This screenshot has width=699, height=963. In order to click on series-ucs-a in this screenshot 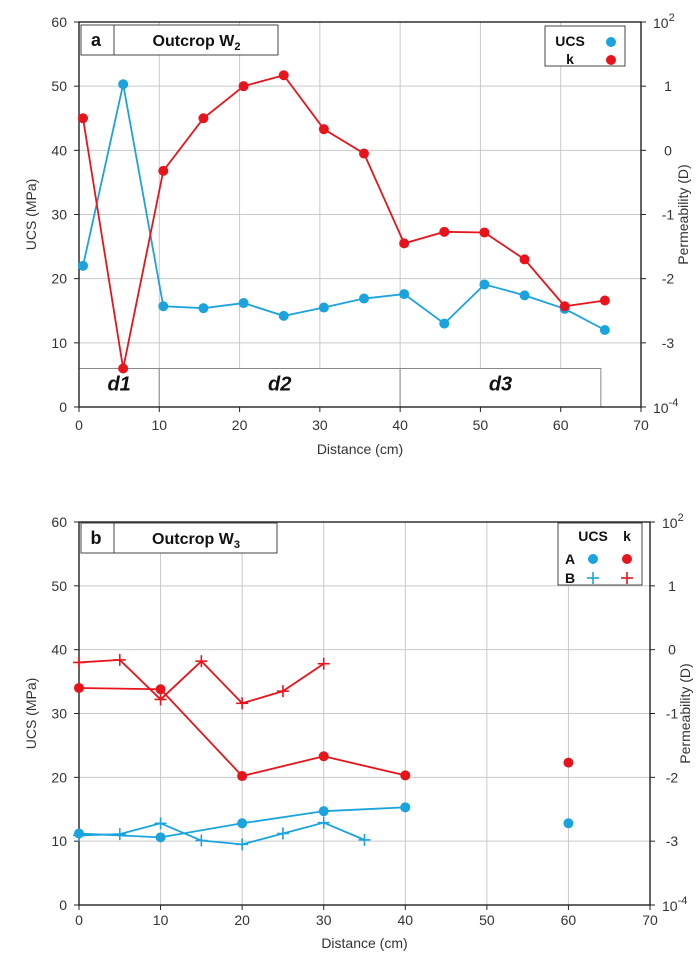, I will do `click(242, 822)`.